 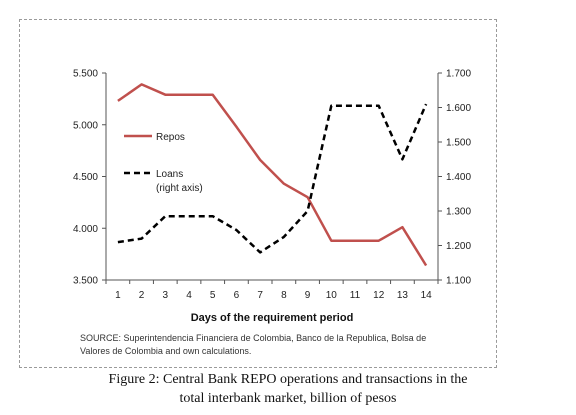 I want to click on y-left-tick-label: 4.000, so click(x=85, y=229).